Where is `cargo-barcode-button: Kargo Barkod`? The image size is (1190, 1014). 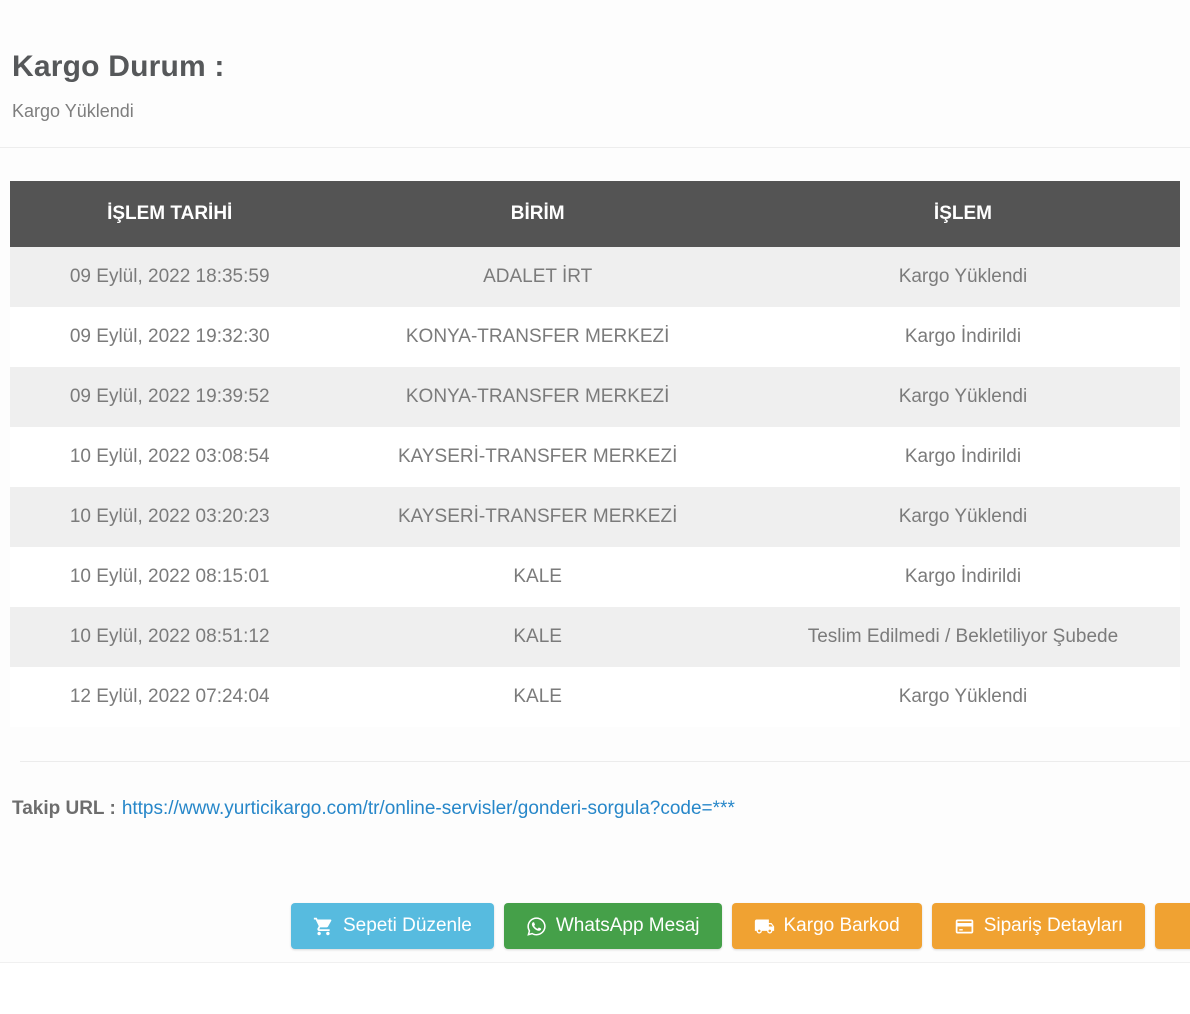
cargo-barcode-button: Kargo Barkod is located at coordinates (826, 926).